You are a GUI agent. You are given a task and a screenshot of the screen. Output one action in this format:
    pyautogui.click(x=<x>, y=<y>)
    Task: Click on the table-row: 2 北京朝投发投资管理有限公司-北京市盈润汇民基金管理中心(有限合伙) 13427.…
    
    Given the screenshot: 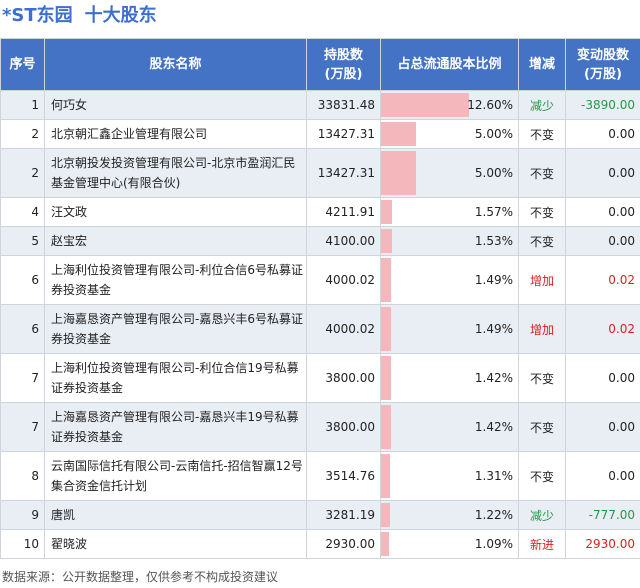 What is the action you would take?
    pyautogui.click(x=320, y=173)
    